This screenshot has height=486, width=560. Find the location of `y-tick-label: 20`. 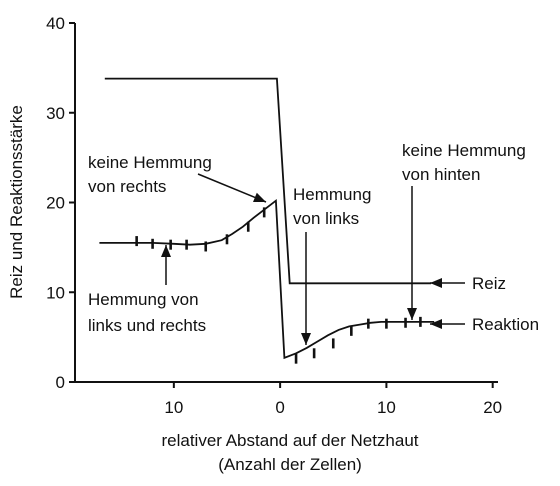

y-tick-label: 20 is located at coordinates (55, 203).